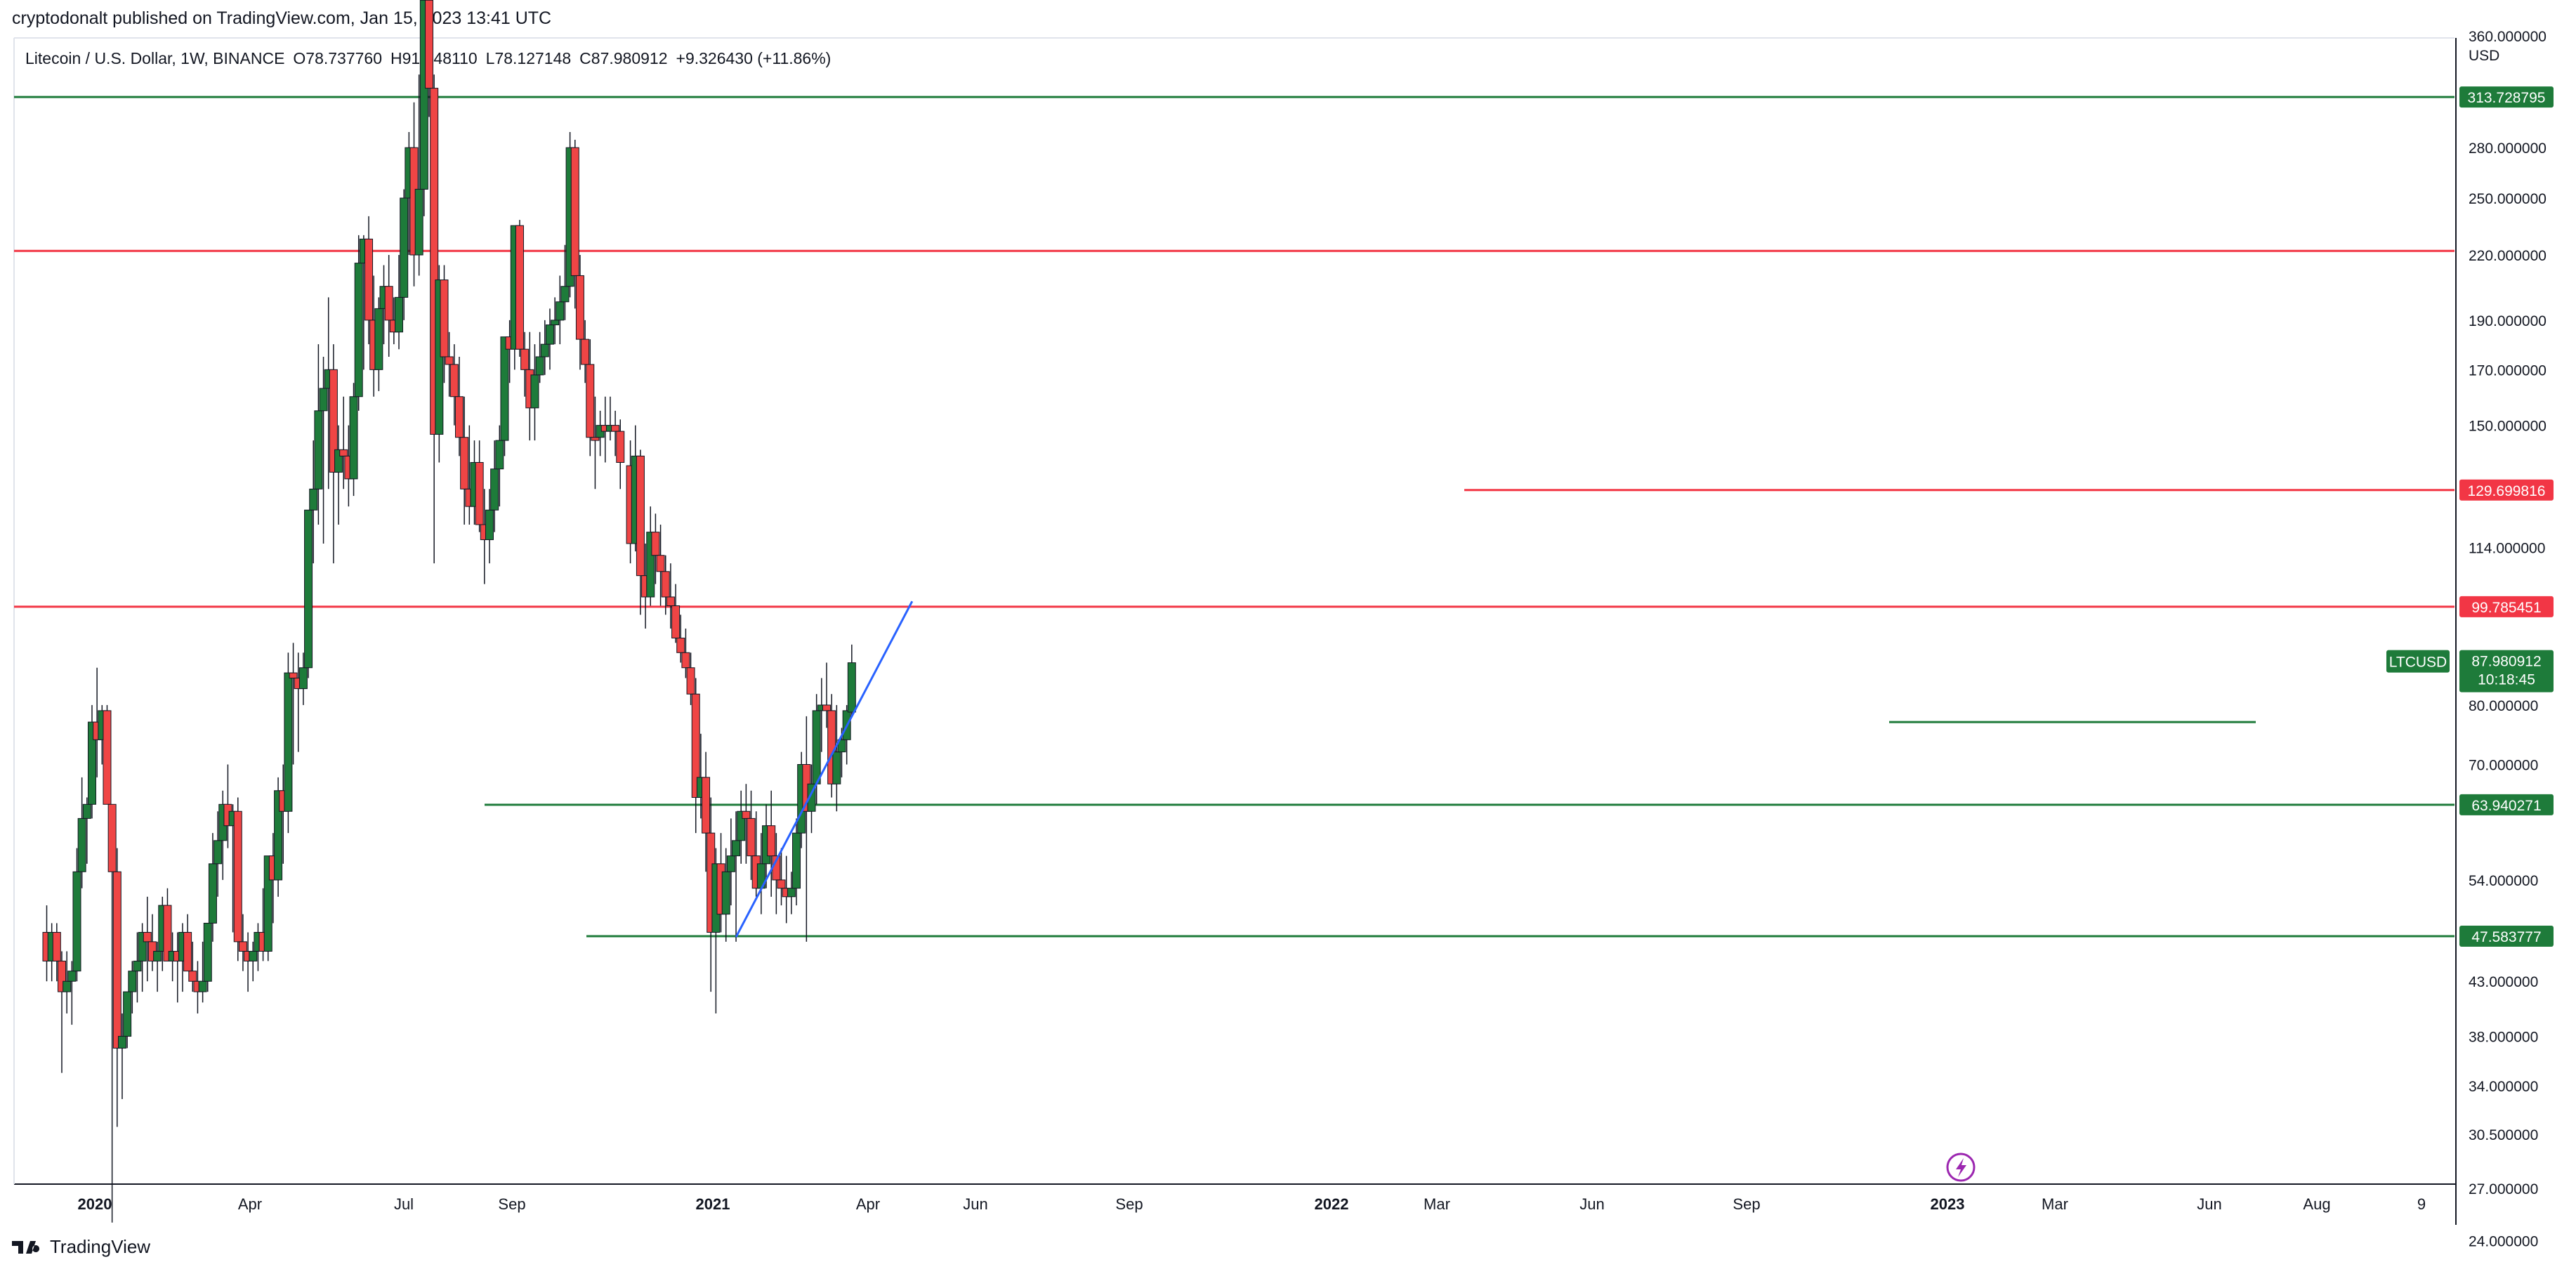 Image resolution: width=2576 pixels, height=1274 pixels. I want to click on lightning-icon, so click(1961, 1167).